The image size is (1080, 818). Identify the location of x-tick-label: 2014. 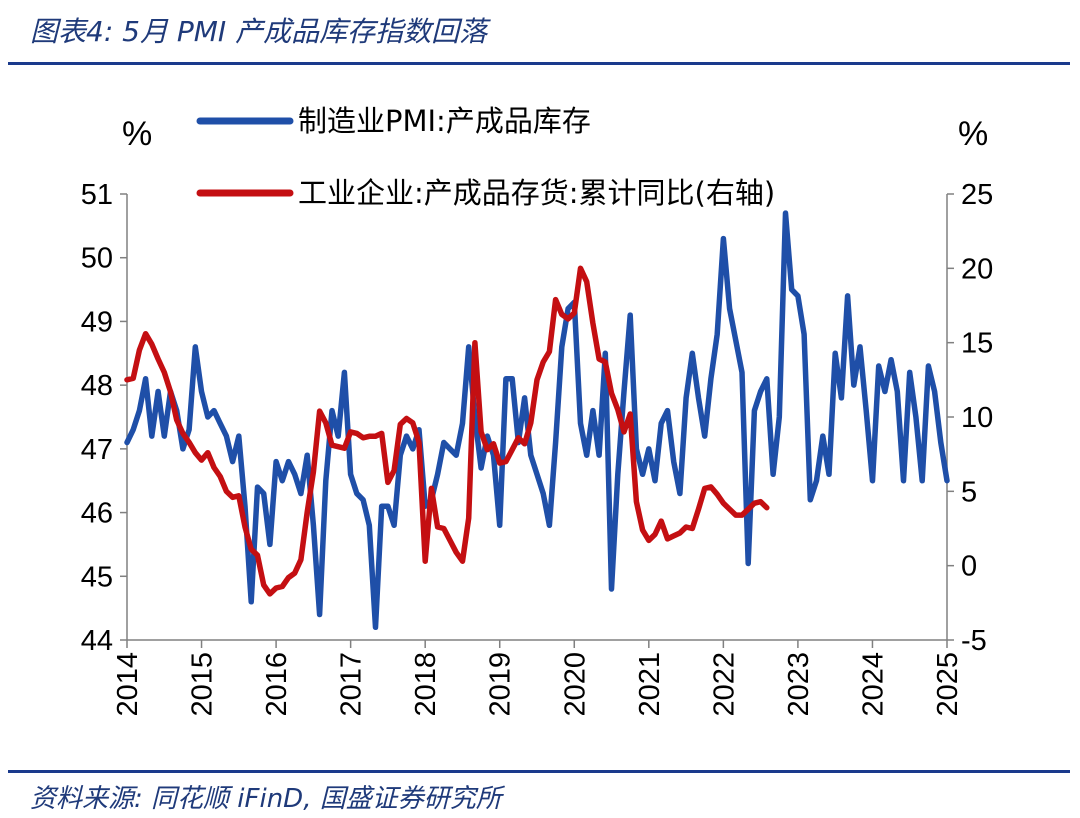
(128, 684).